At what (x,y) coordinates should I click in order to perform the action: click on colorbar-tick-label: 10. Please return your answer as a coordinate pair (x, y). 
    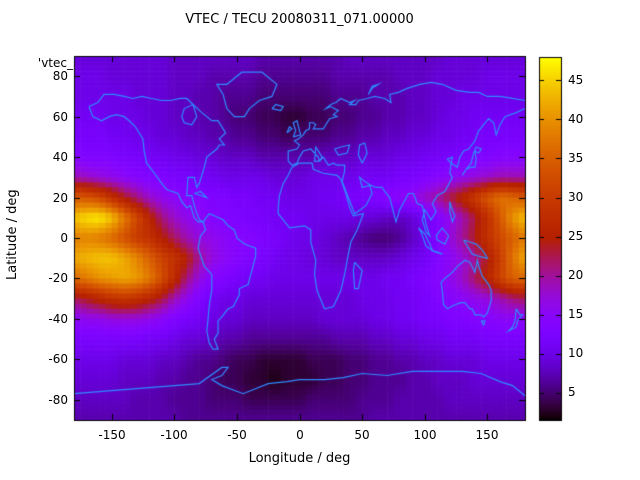
    Looking at the image, I should click on (576, 353).